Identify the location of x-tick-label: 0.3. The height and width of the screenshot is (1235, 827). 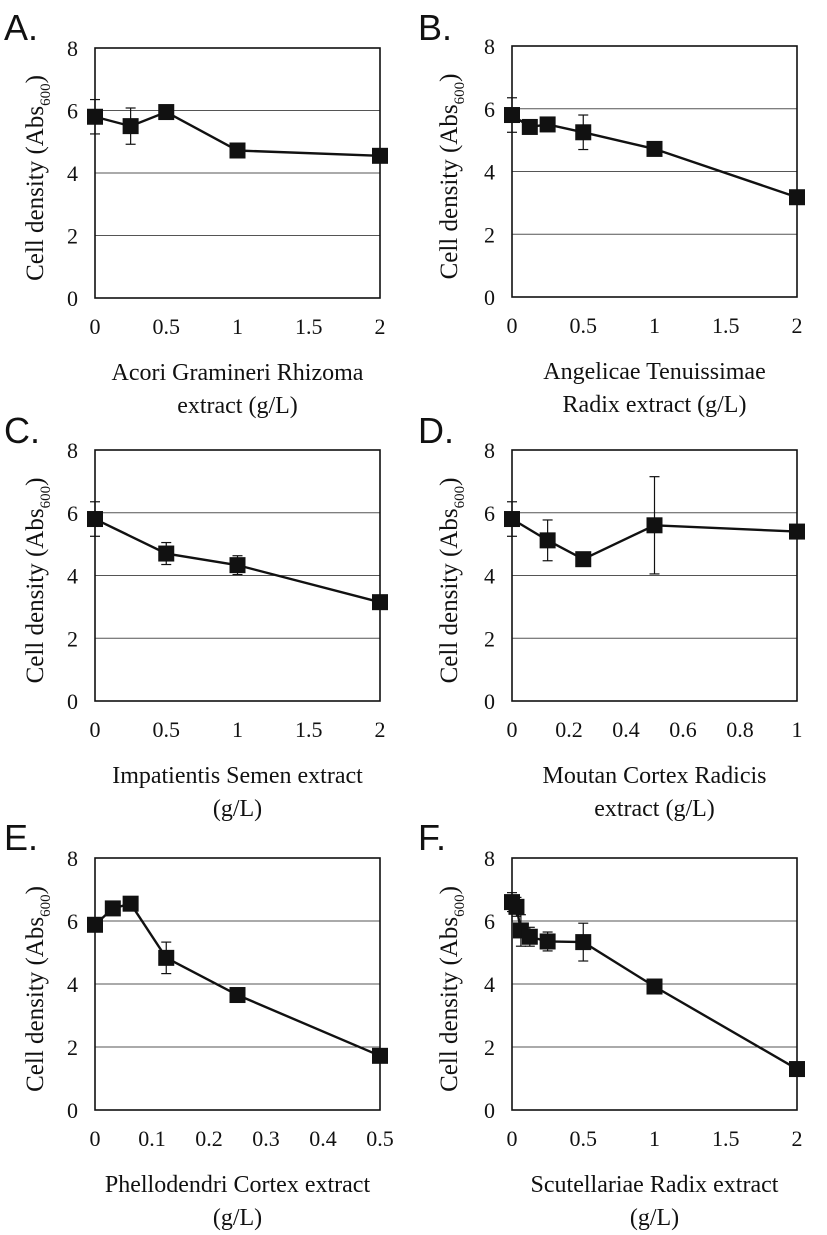
(266, 1138).